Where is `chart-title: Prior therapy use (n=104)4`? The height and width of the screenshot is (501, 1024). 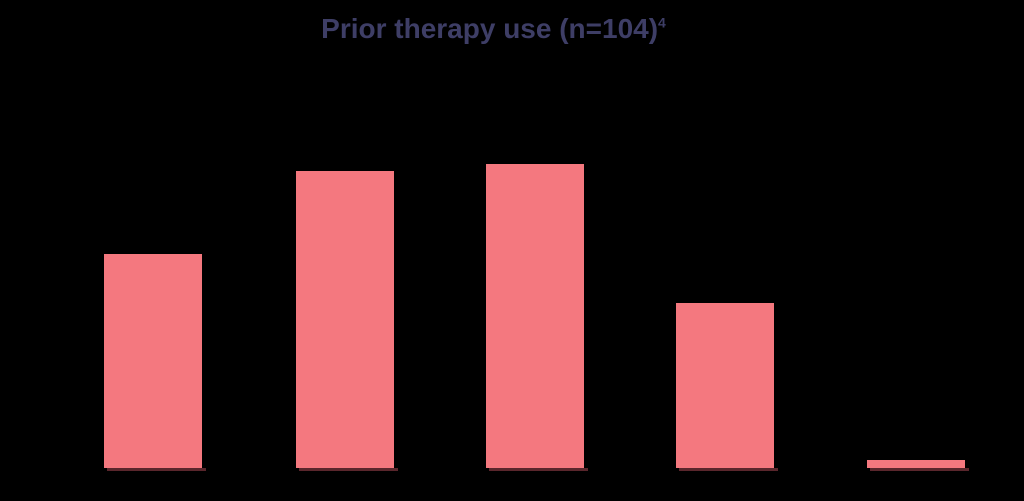
chart-title: Prior therapy use (n=104)4 is located at coordinates (493, 29).